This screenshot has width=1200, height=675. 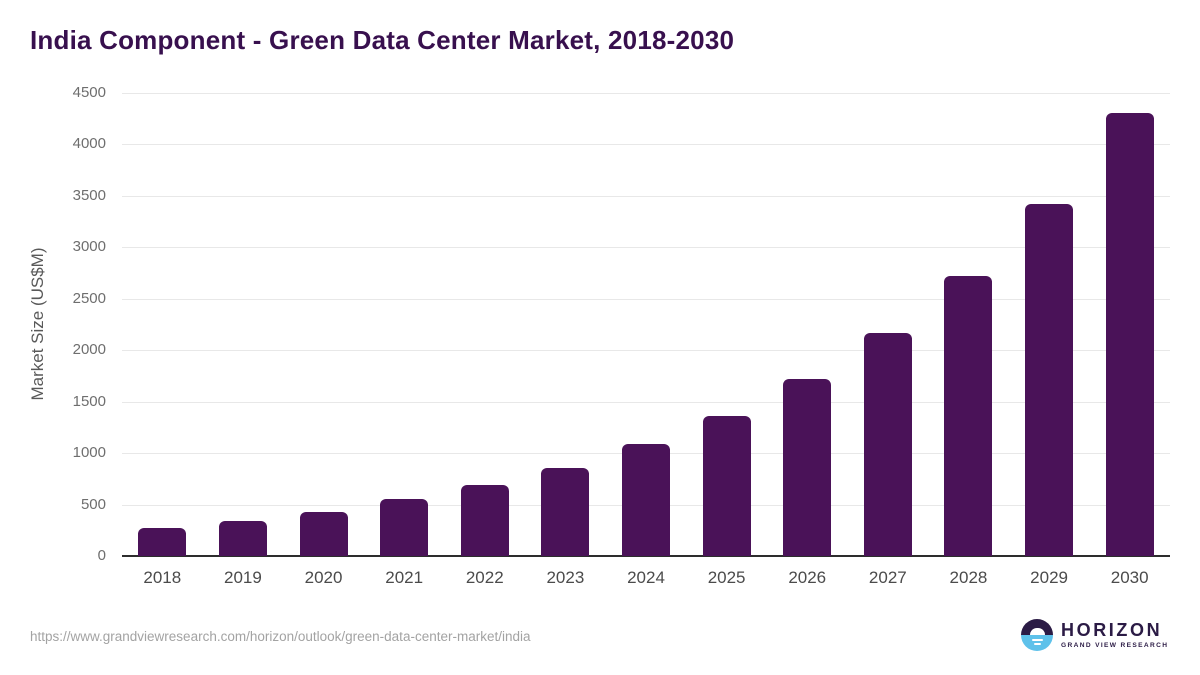 What do you see at coordinates (887, 444) in the screenshot?
I see `bar-2027` at bounding box center [887, 444].